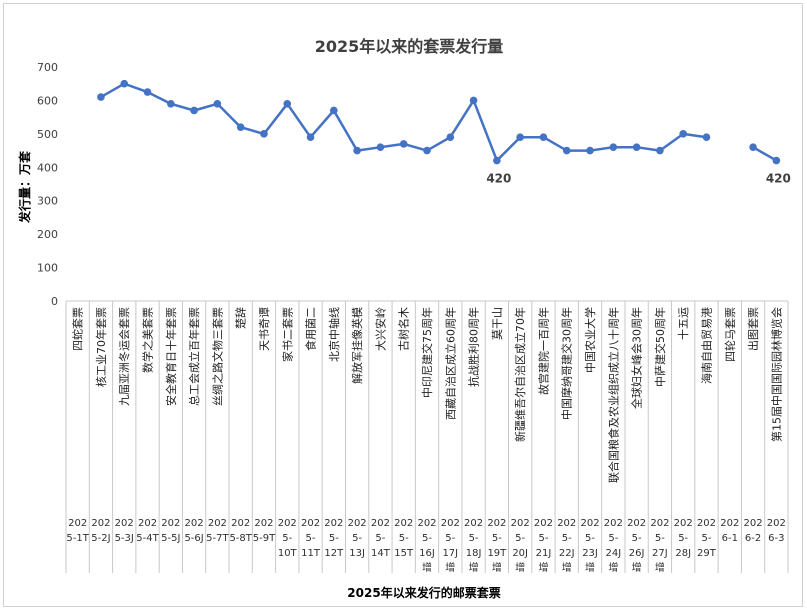 The image size is (807, 611). I want to click on category-name-label: 楚辞, so click(241, 318).